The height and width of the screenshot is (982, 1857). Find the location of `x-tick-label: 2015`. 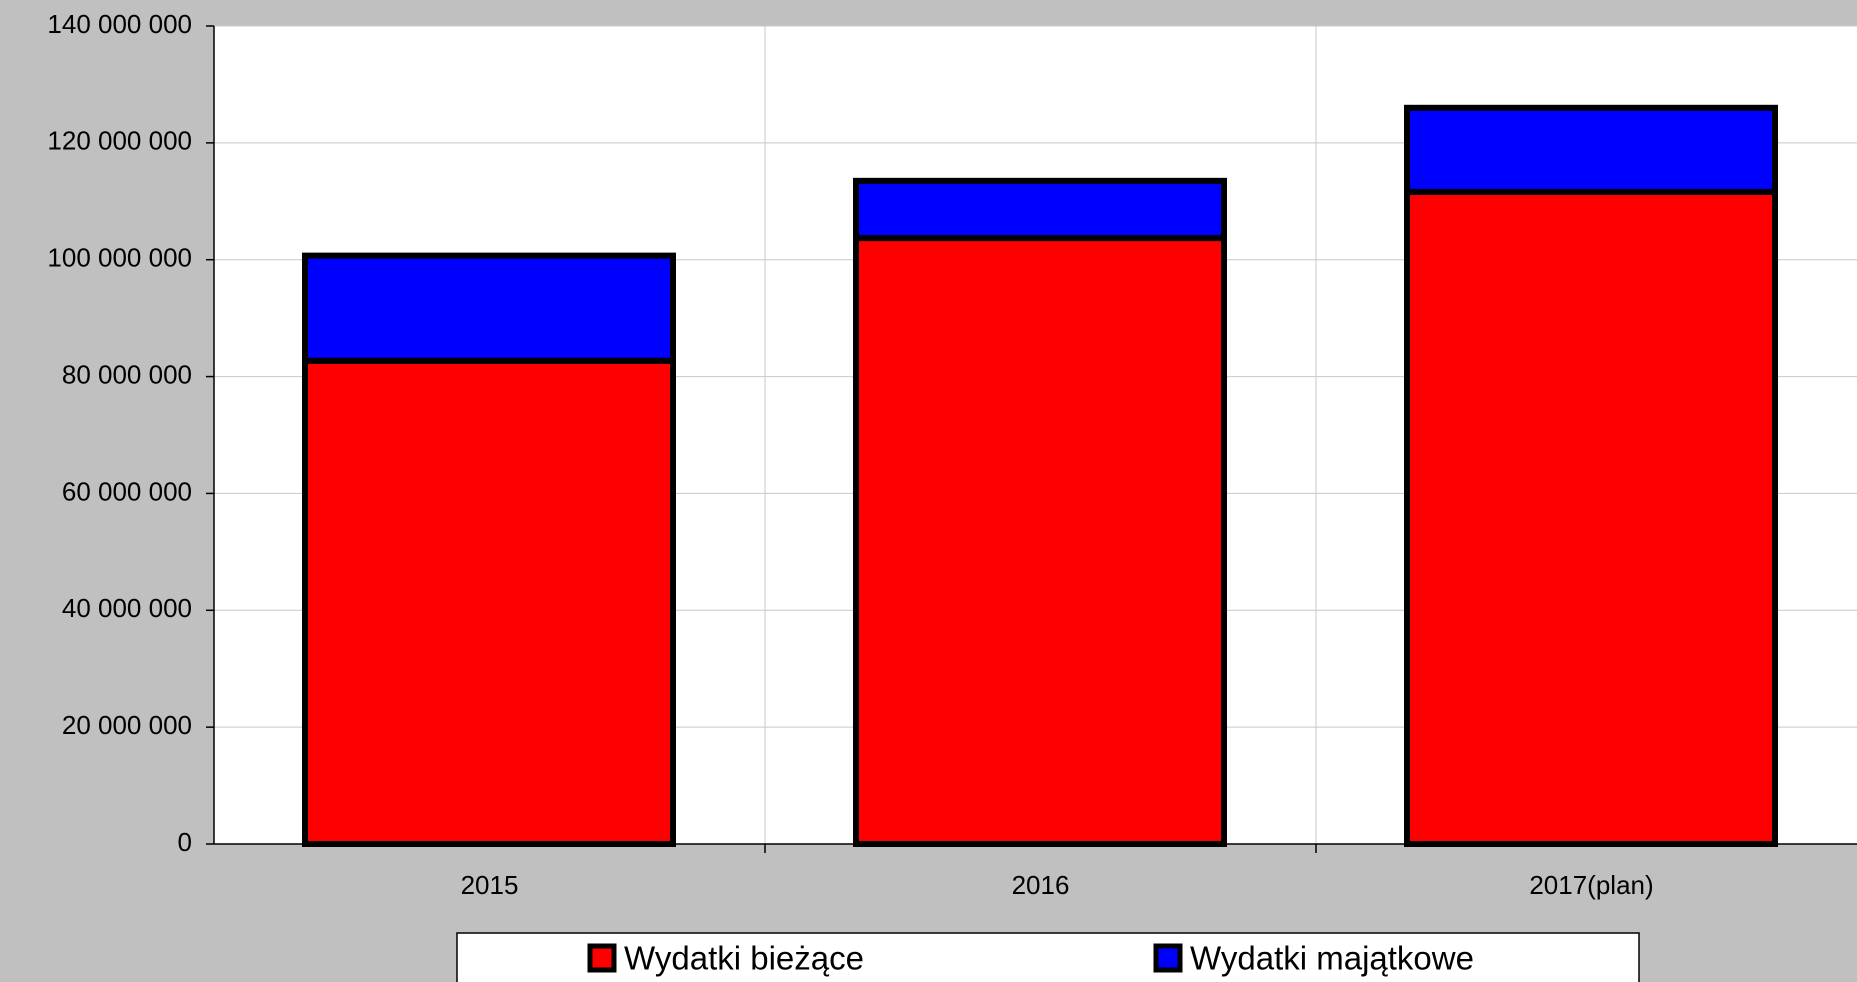

x-tick-label: 2015 is located at coordinates (490, 885).